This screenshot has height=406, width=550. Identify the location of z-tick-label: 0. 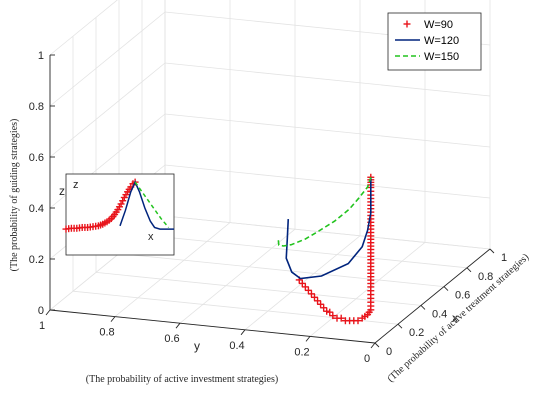
(41, 311).